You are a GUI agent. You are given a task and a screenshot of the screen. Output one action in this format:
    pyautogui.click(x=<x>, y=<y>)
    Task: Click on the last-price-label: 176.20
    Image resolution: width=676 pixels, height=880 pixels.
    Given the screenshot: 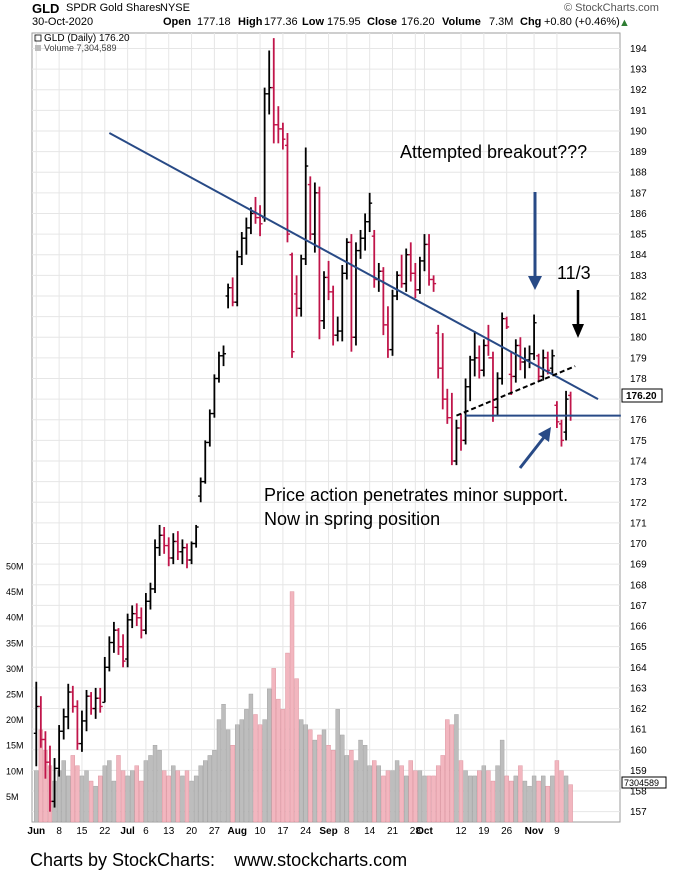 What is the action you would take?
    pyautogui.click(x=641, y=396)
    